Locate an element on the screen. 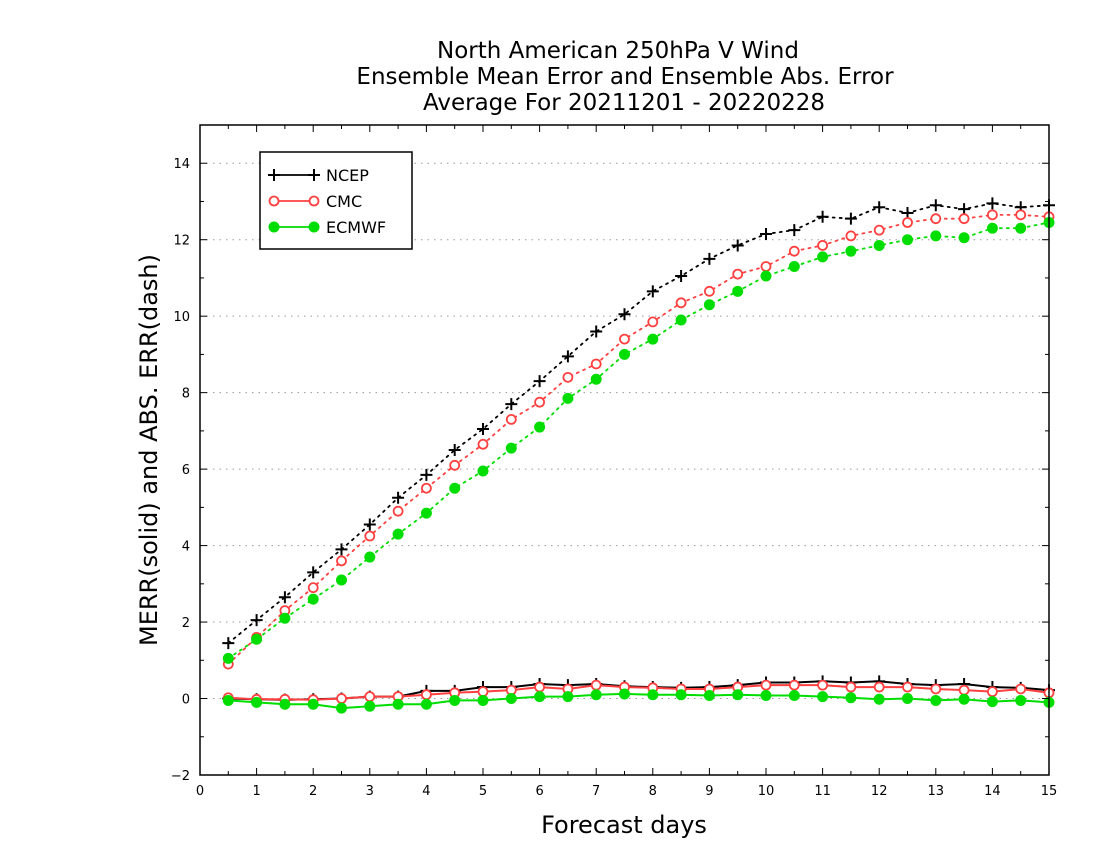  y-tick-label: 14 is located at coordinates (181, 164).